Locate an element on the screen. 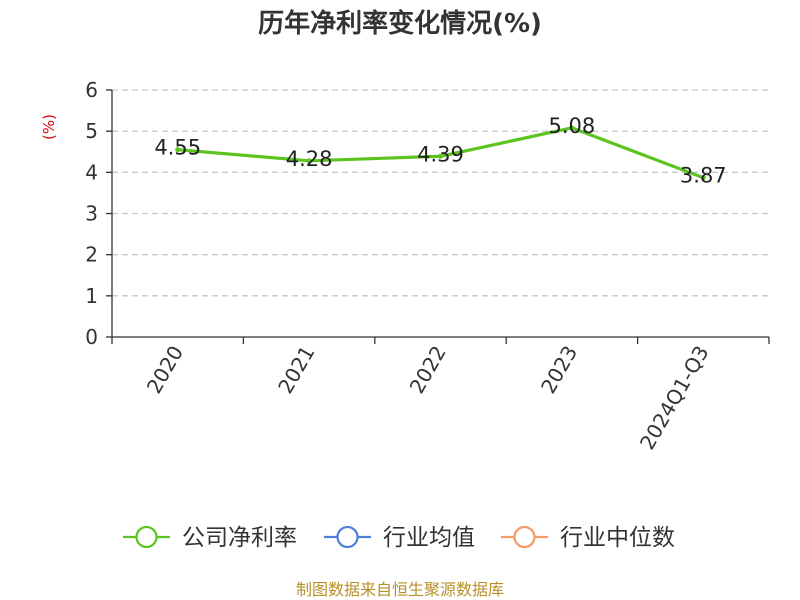 The width and height of the screenshot is (800, 600). legend-item: 公司净利率 is located at coordinates (210, 538).